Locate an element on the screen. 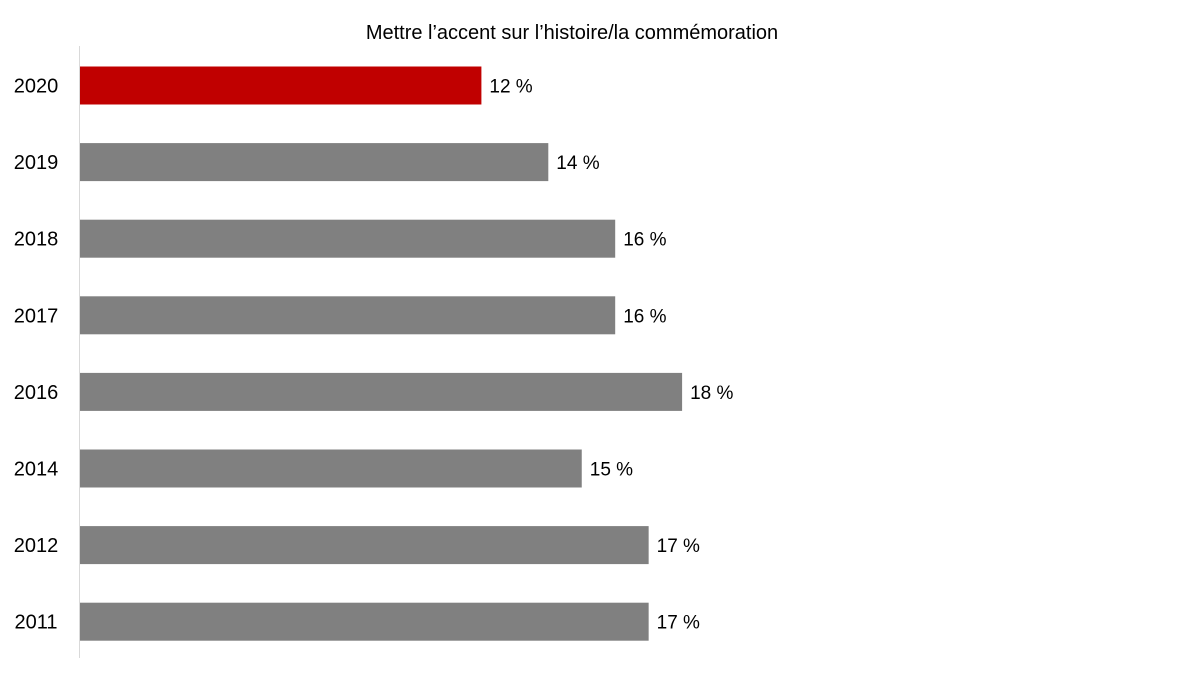 The height and width of the screenshot is (680, 1200). y-tick-label-2011: 2011 is located at coordinates (35, 623).